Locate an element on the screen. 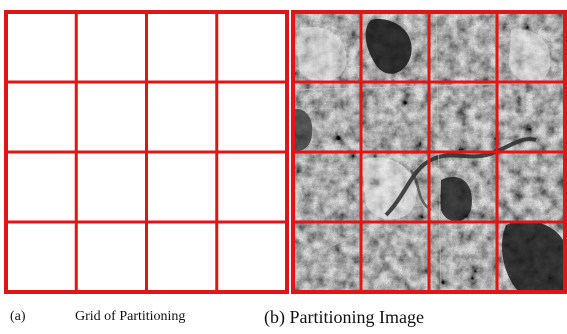  panel-b-caption: (b) Partitioning Image is located at coordinates (344, 317).